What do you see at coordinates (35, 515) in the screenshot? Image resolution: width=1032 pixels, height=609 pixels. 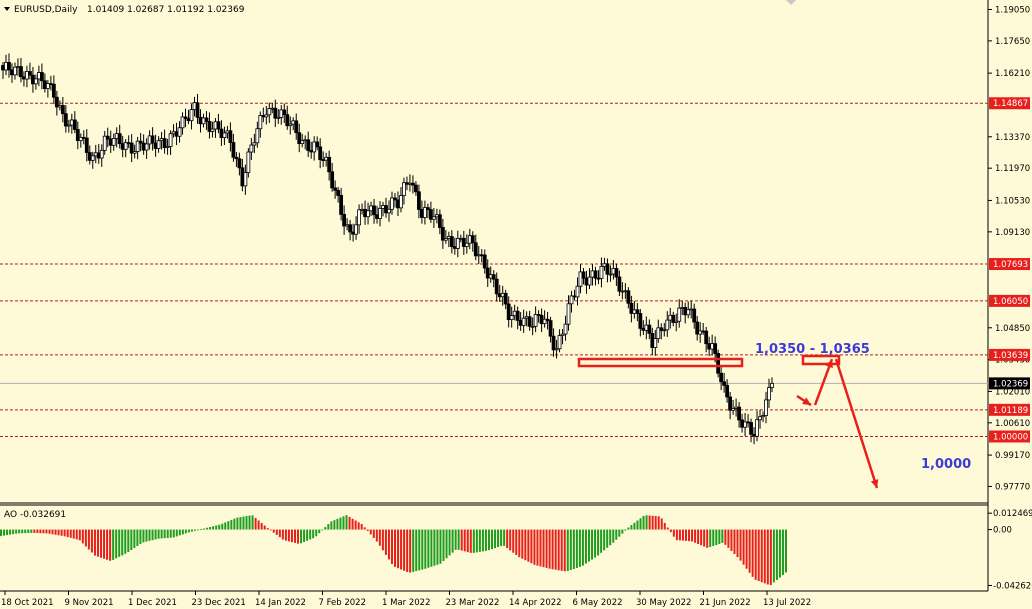 I see `ao-label: AO -0.032691` at bounding box center [35, 515].